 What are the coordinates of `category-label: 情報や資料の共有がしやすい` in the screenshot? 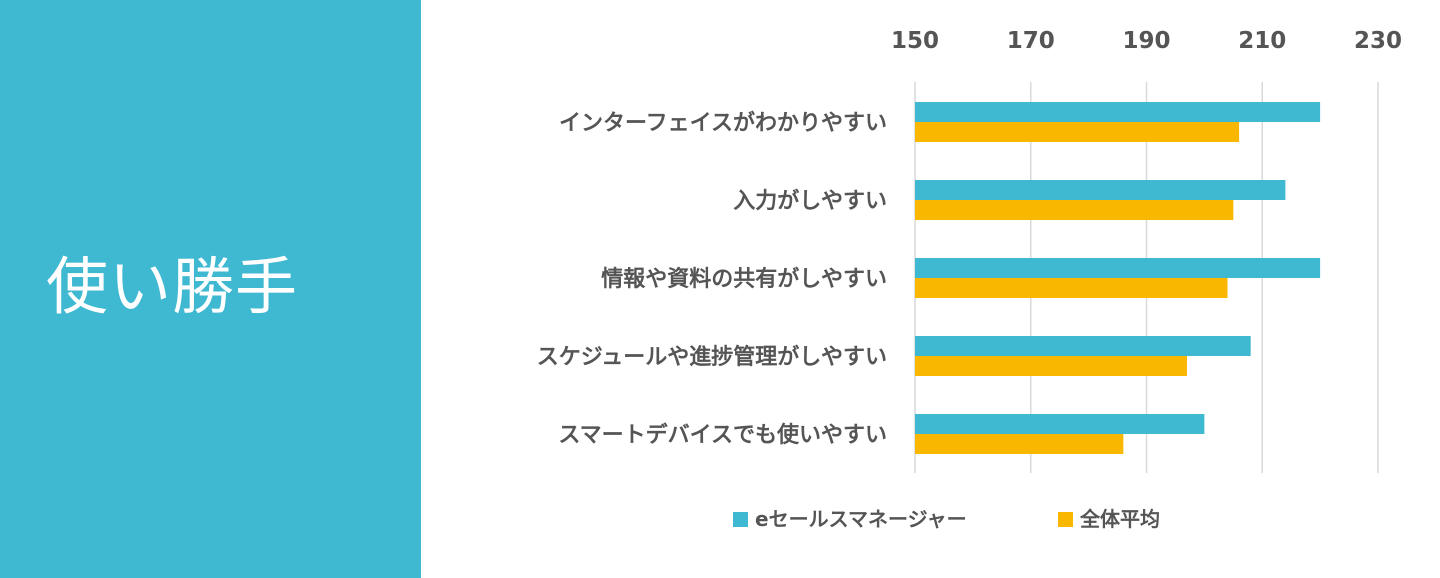 It's located at (744, 279).